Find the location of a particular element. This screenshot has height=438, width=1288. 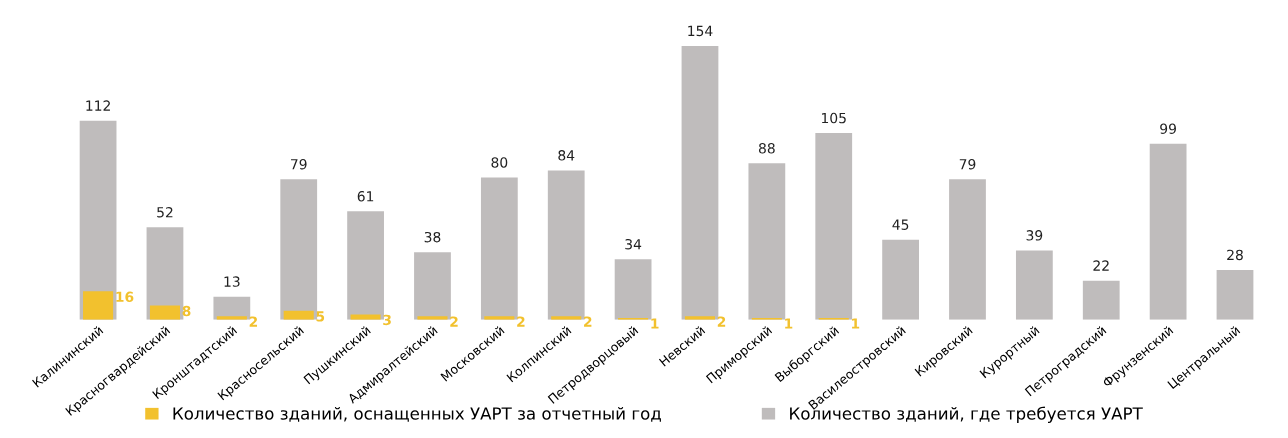

data-label: 8 is located at coordinates (186, 311).